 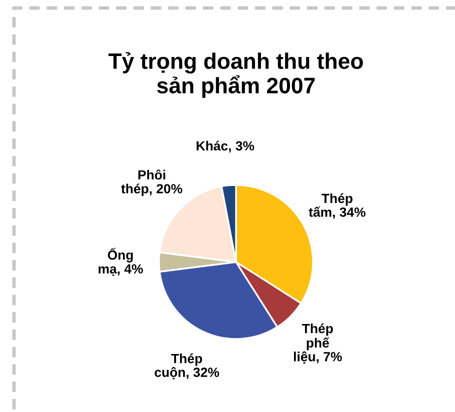 What do you see at coordinates (120, 262) in the screenshot?
I see `slice-label: Ống mạ, 4%` at bounding box center [120, 262].